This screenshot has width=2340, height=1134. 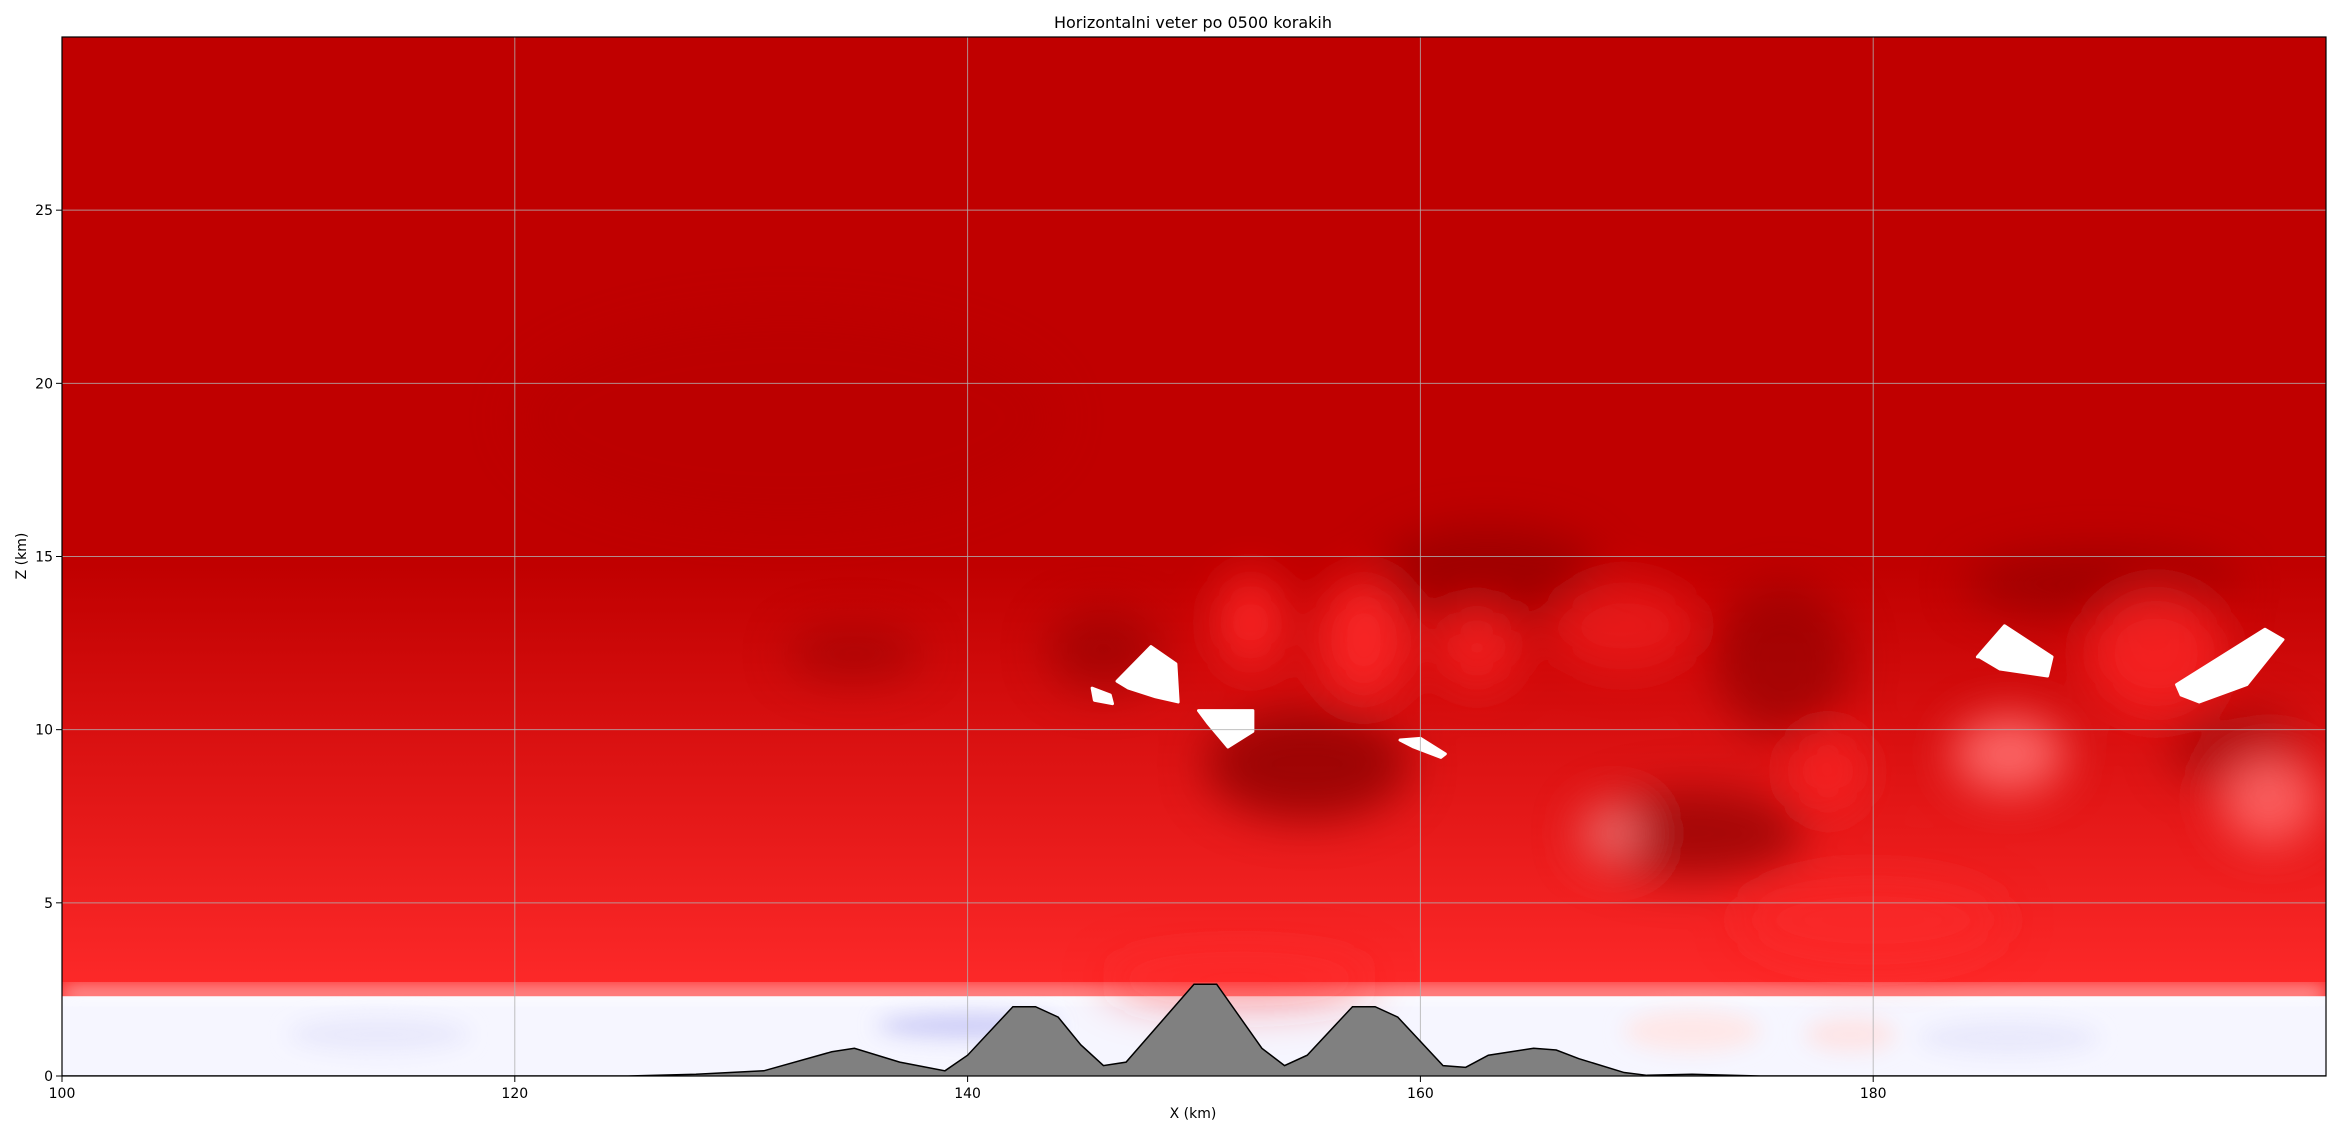 I want to click on y-tick-label: 5, so click(x=48, y=904).